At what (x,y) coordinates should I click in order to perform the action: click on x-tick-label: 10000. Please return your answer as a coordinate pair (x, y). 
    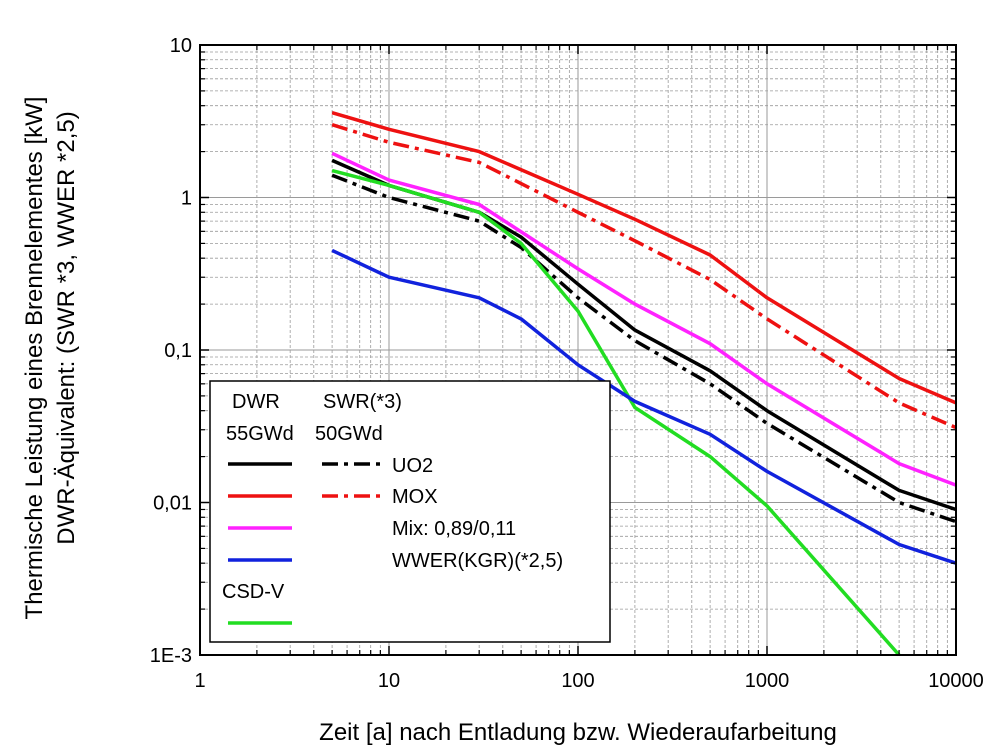
    Looking at the image, I should click on (956, 681).